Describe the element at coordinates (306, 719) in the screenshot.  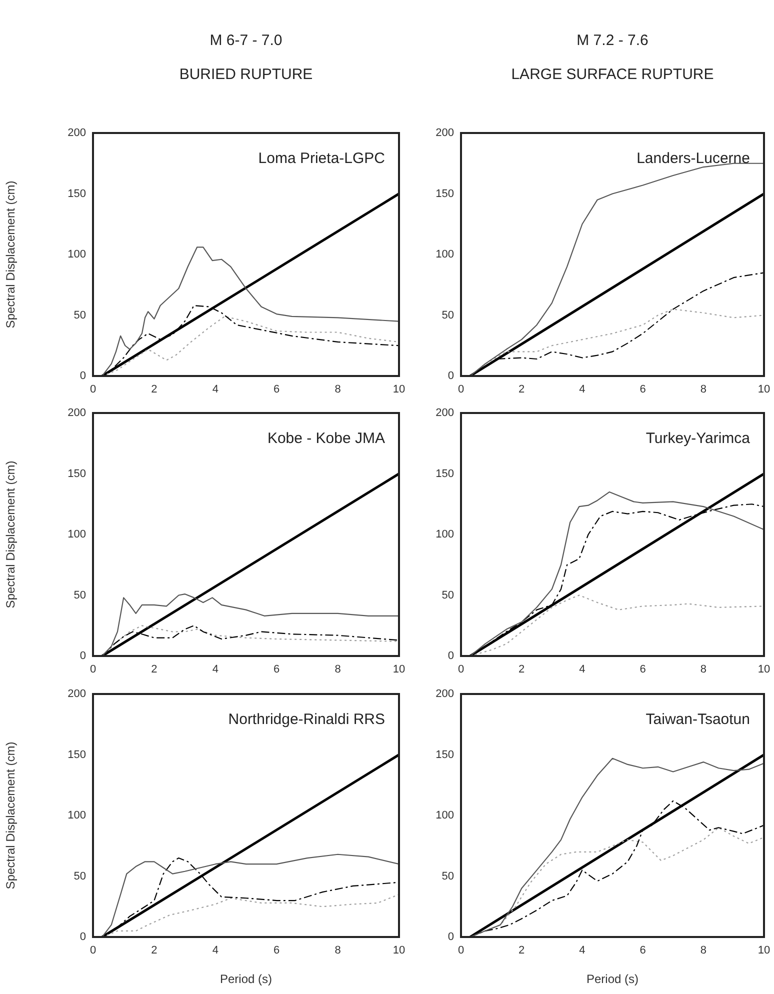
I see `annotation: Northridge-Rinaldi RRS` at that location.